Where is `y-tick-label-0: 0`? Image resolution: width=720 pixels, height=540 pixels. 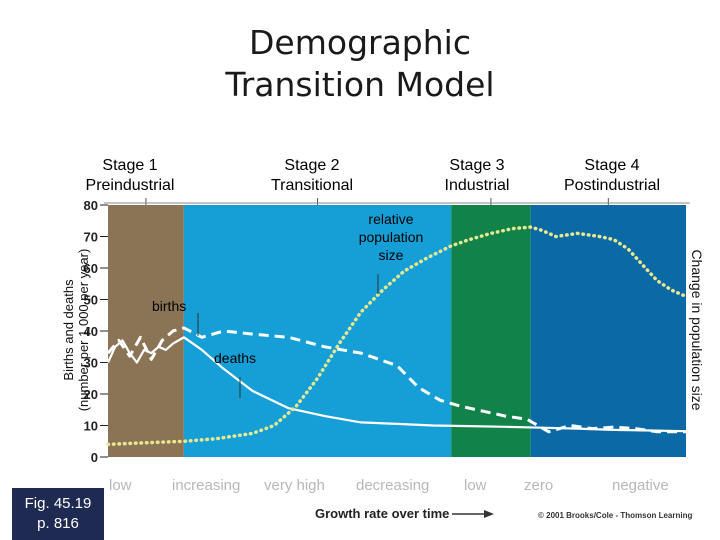 y-tick-label-0: 0 is located at coordinates (94, 457).